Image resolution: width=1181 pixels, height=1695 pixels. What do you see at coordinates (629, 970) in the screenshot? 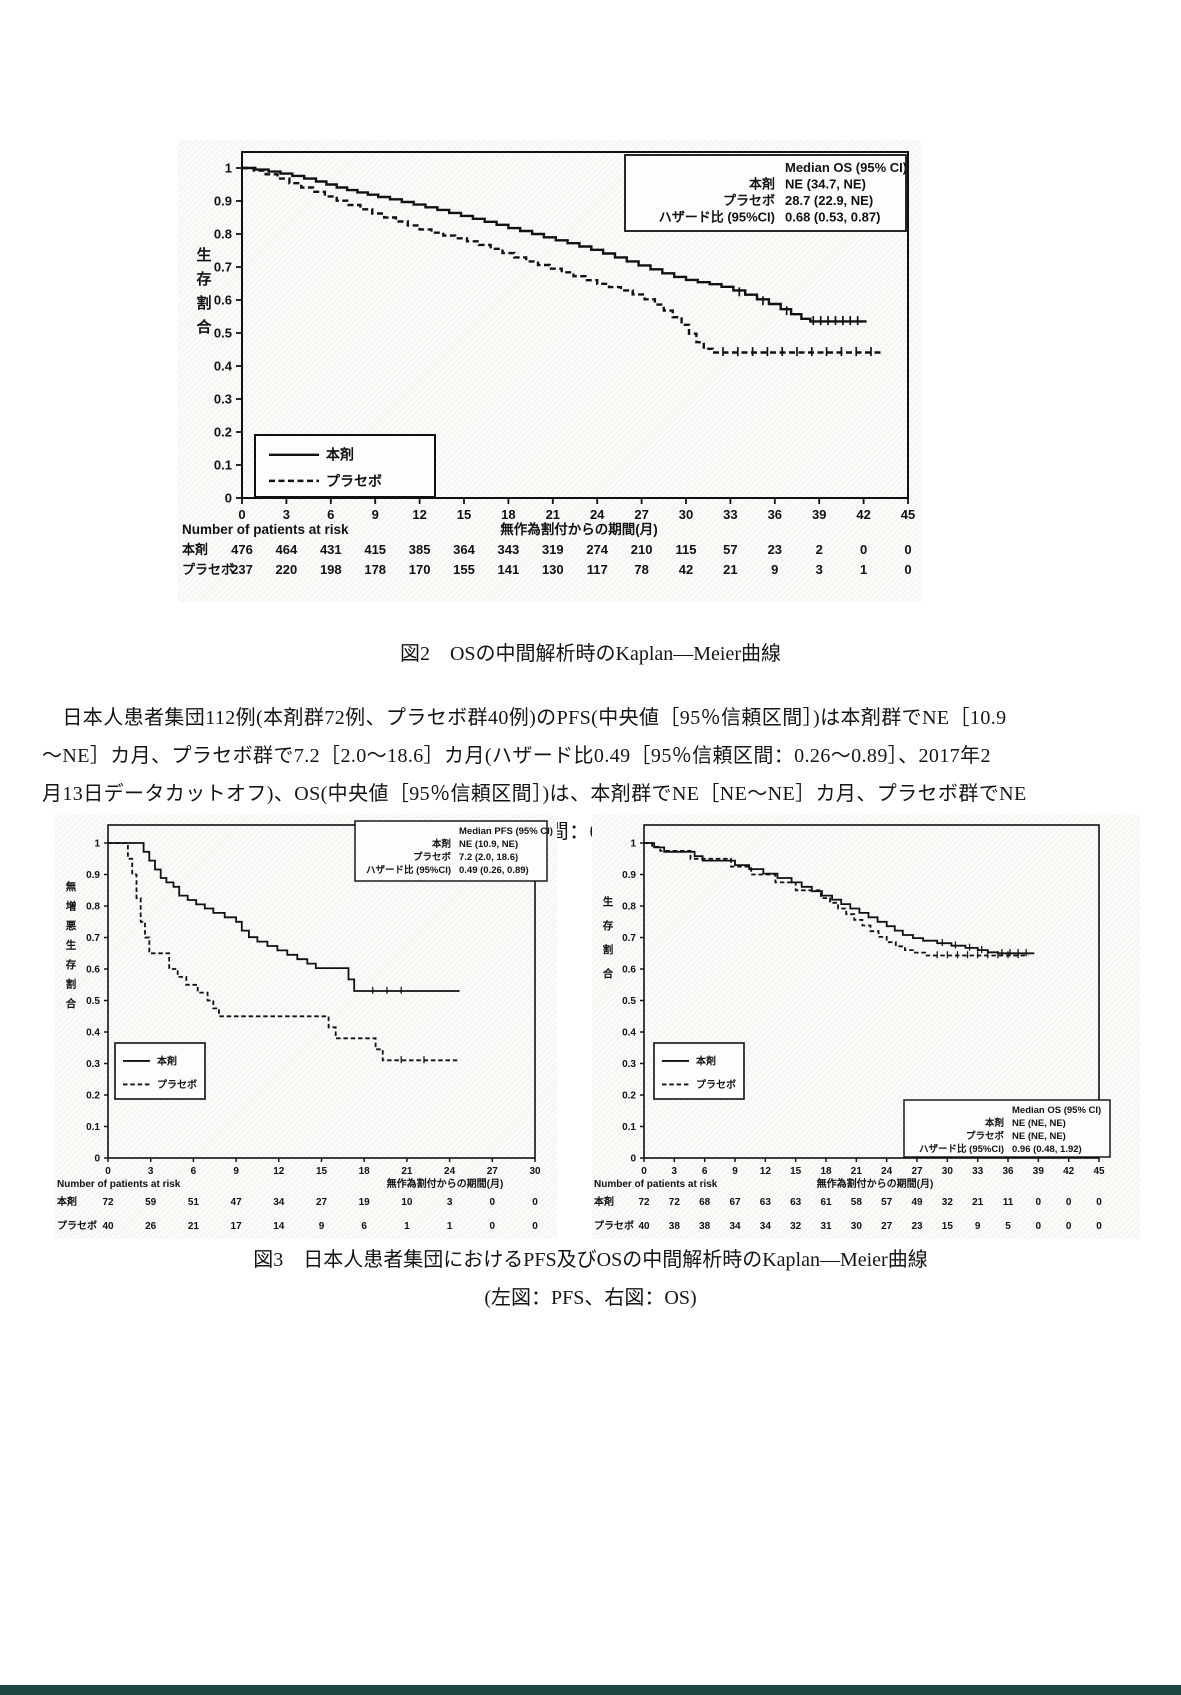
I see `y-tick-label: 0.6` at bounding box center [629, 970].